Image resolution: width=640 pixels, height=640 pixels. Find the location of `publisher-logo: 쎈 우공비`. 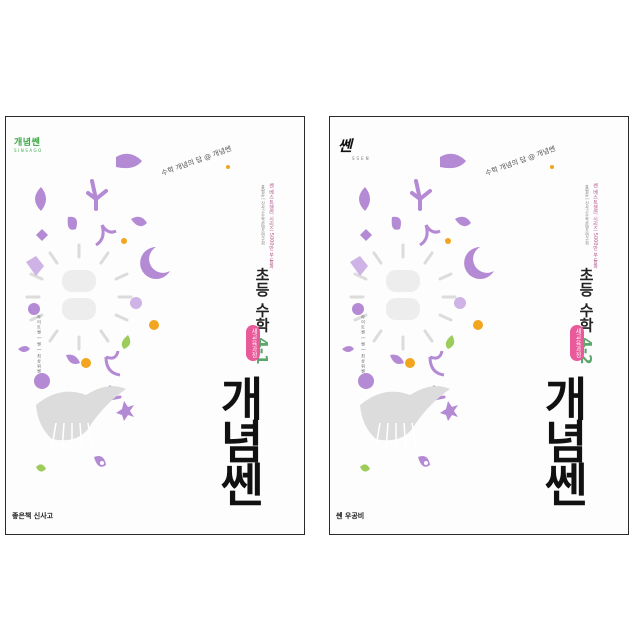

publisher-logo: 쎈 우공비 is located at coordinates (350, 516).